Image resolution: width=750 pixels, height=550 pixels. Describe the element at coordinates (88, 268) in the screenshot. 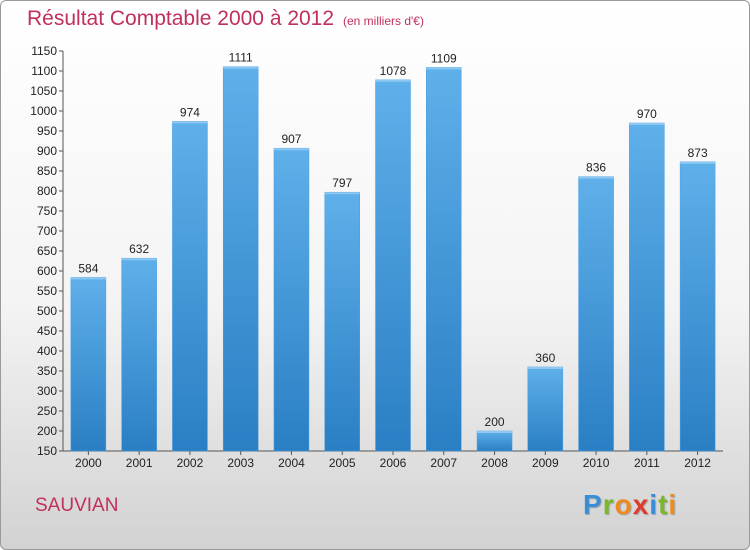

I see `bar-value-label: 584` at that location.